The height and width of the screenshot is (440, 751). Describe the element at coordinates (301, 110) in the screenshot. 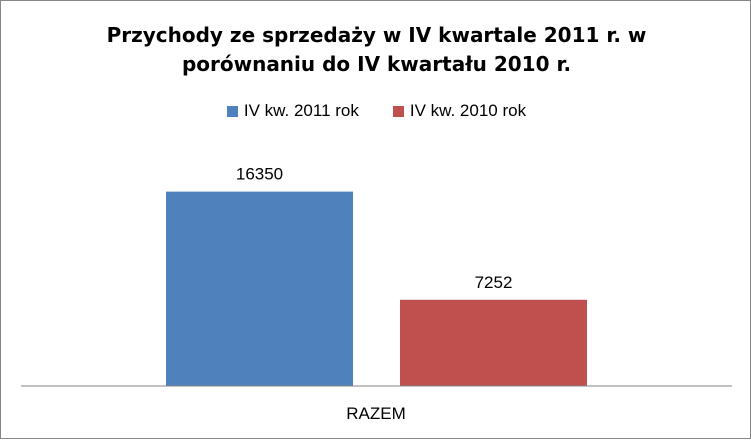

I see `legend-label-2011: IV kw. 2011 rok` at that location.